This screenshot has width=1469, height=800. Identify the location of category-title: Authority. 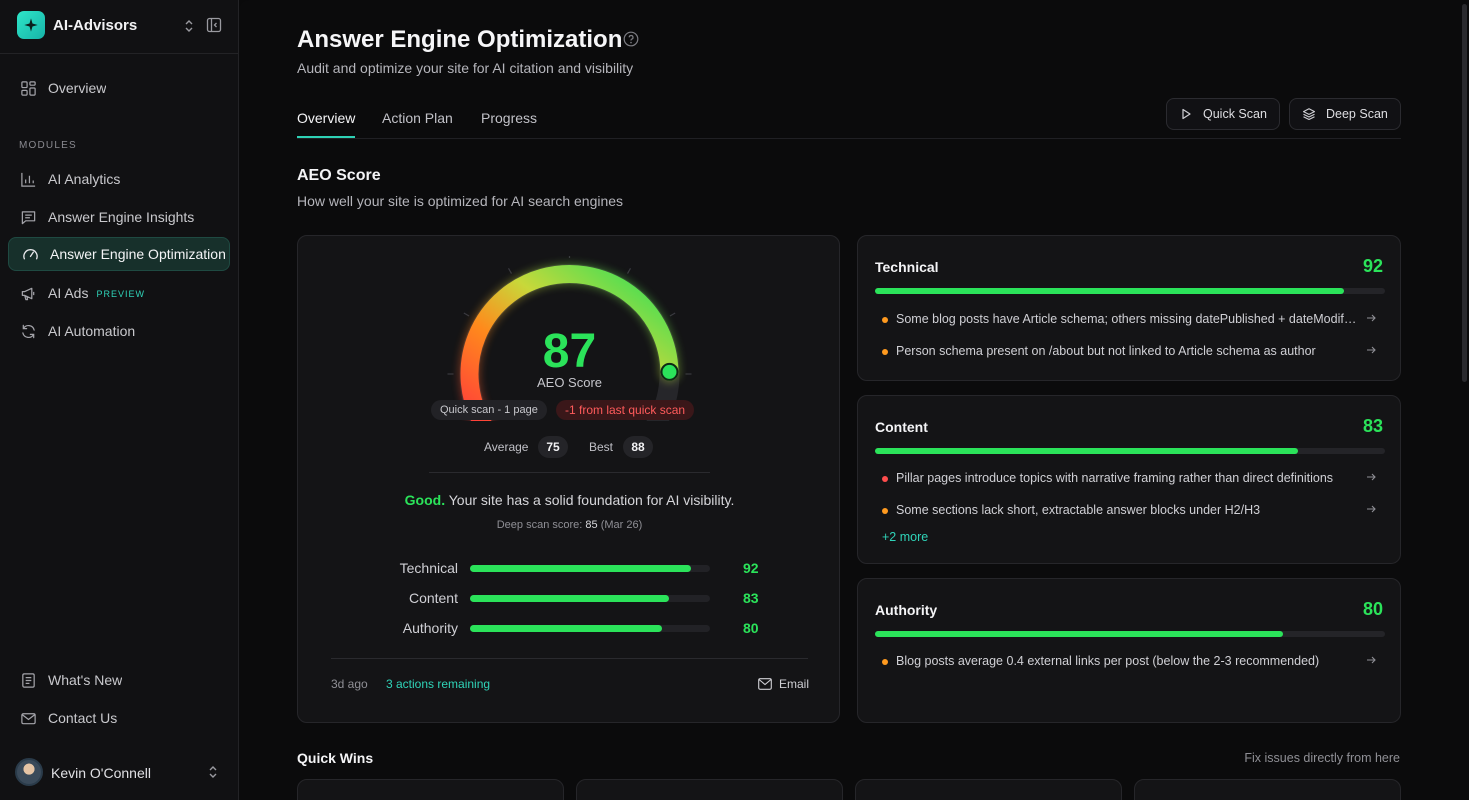
(906, 610).